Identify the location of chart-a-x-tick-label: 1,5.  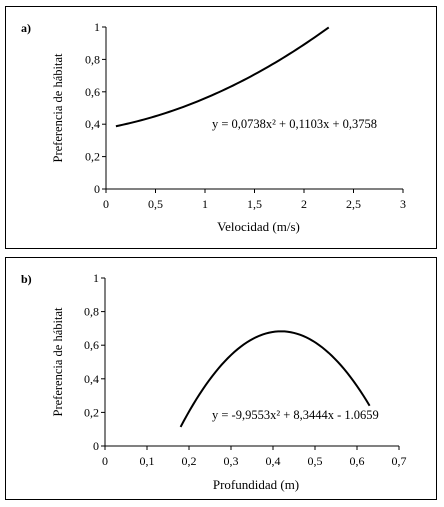
(254, 204).